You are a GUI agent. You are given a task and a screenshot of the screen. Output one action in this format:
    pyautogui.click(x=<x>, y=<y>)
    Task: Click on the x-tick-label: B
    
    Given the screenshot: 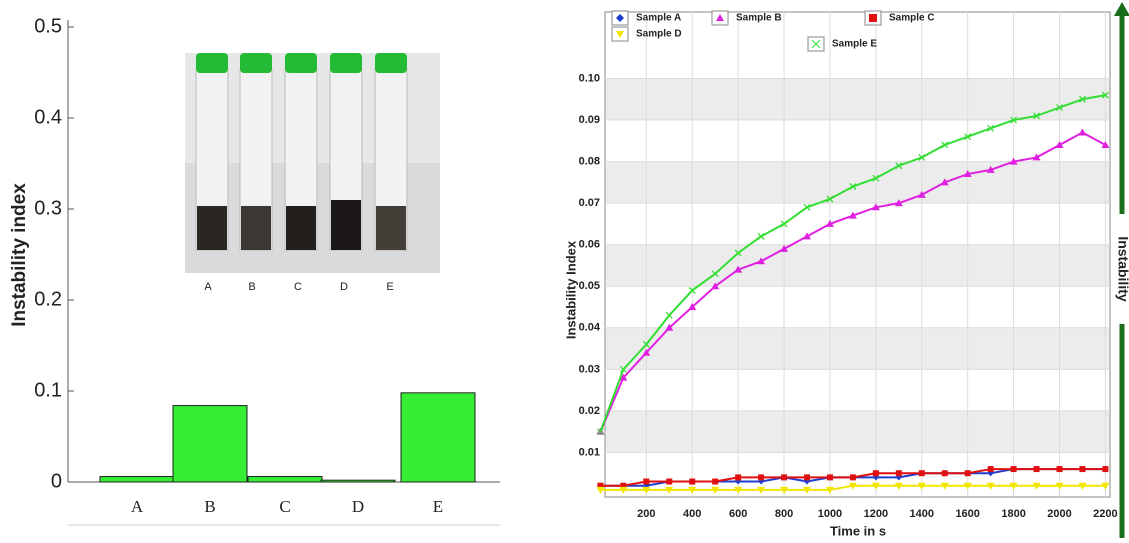 What is the action you would take?
    pyautogui.click(x=209, y=506)
    